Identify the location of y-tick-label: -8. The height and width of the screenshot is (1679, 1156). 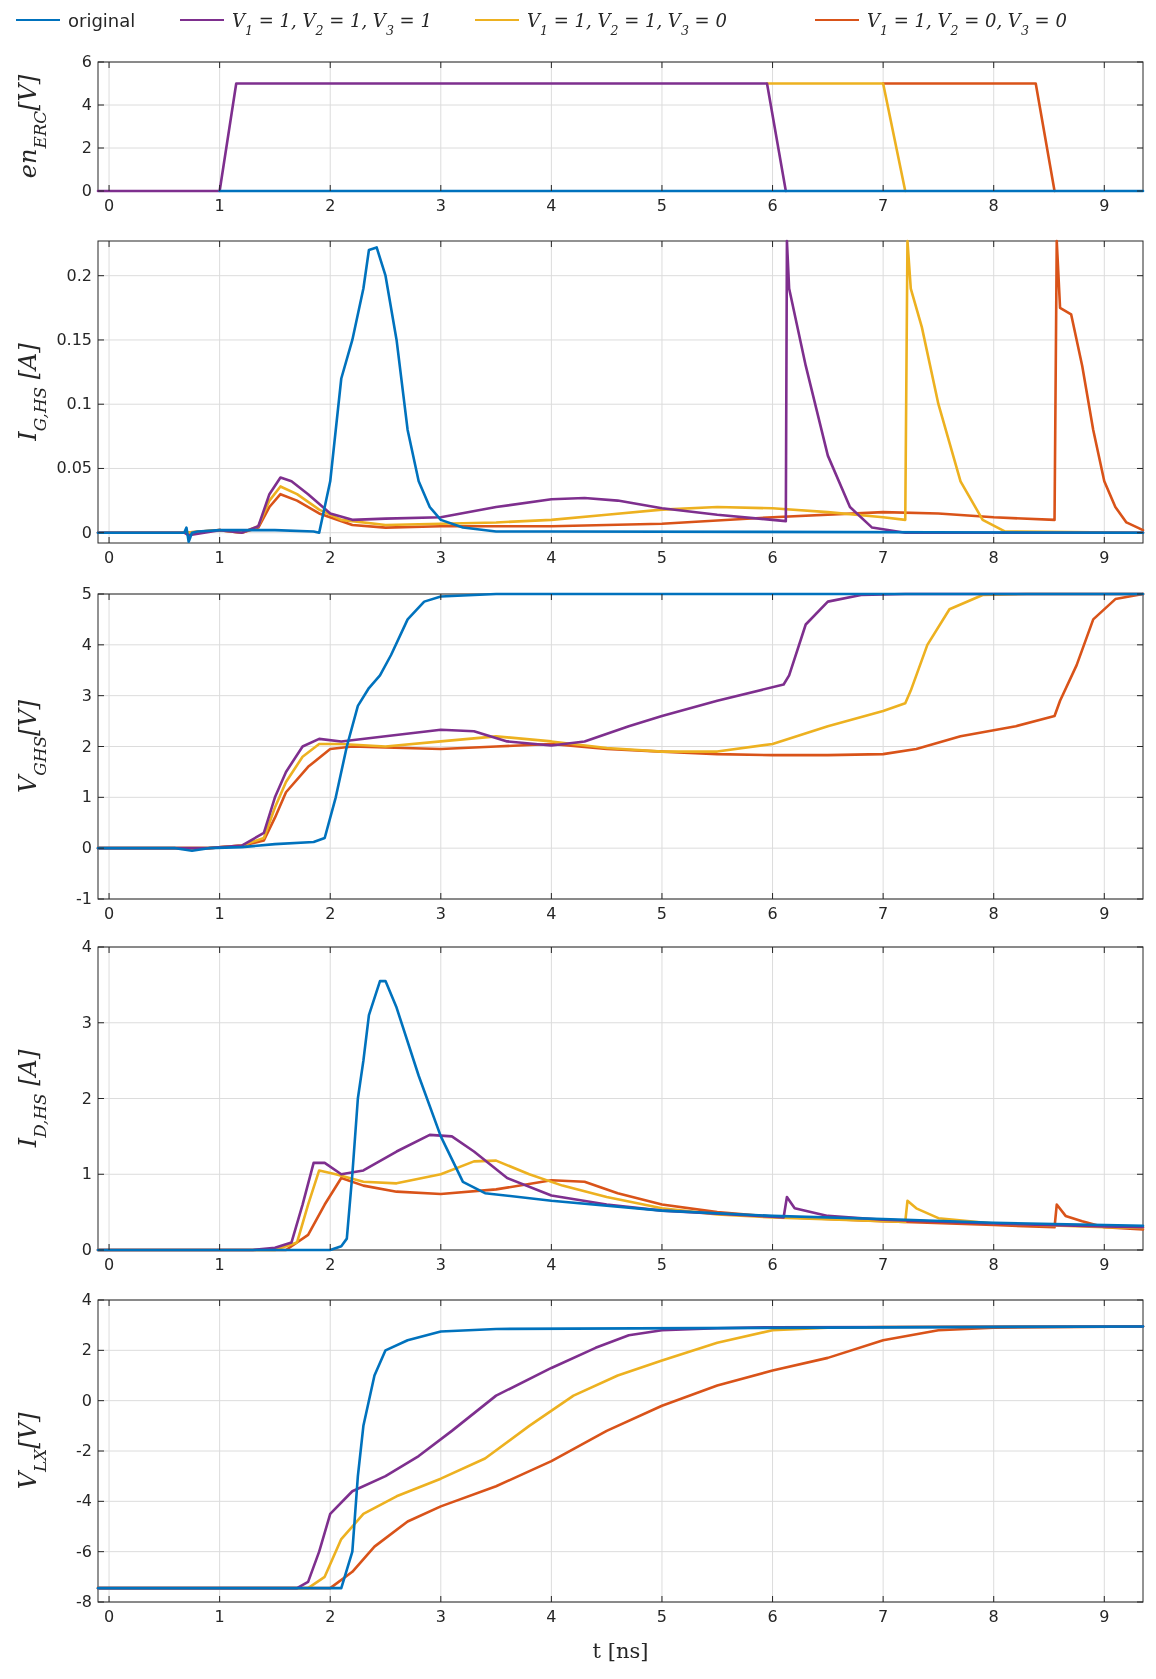
(84, 1601).